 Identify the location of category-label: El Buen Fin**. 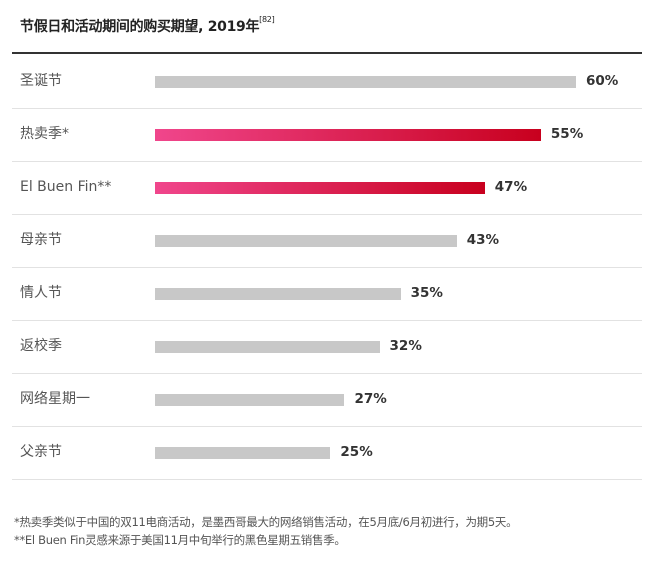
(66, 187).